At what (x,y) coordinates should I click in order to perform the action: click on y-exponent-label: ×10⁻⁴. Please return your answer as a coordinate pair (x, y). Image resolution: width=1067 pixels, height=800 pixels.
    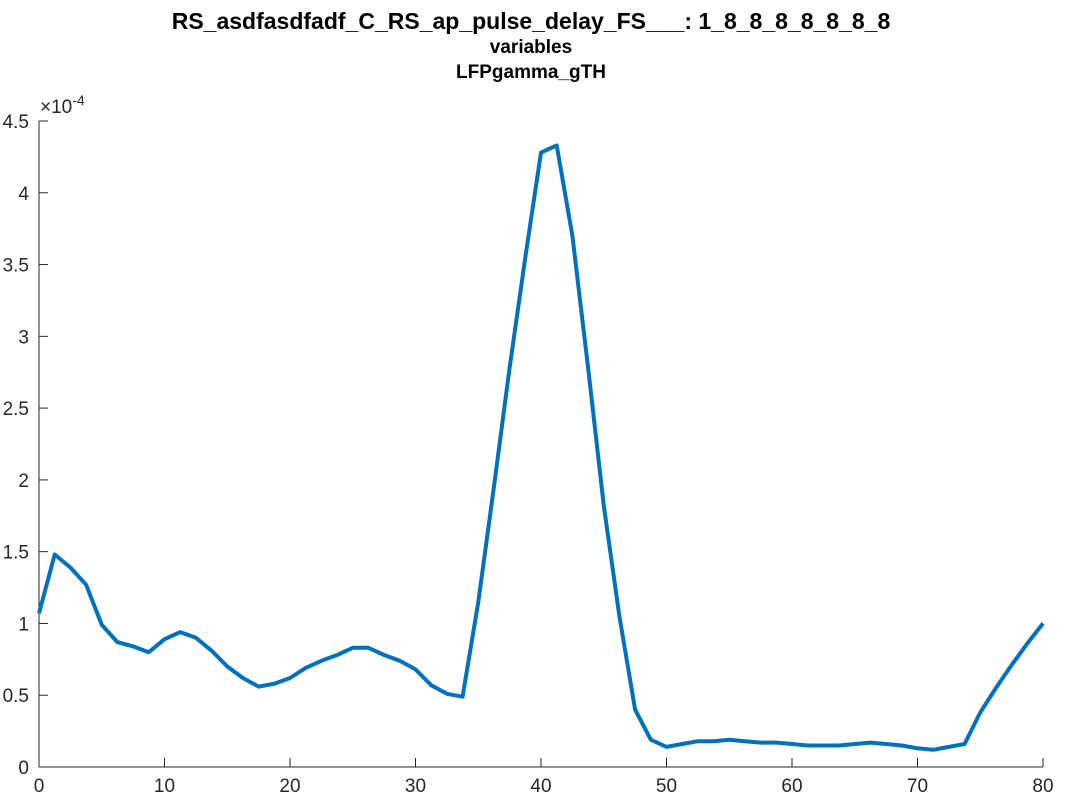
    Looking at the image, I should click on (62, 105).